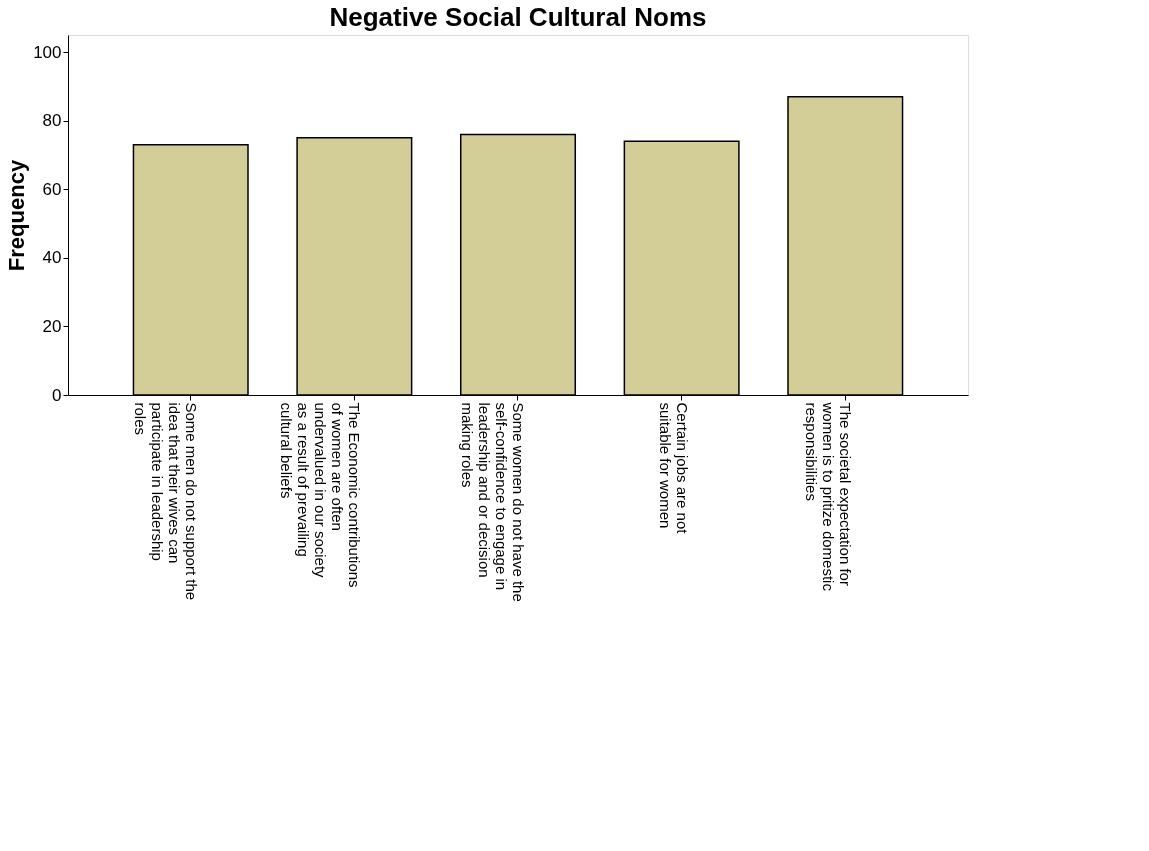 The height and width of the screenshot is (851, 1149). What do you see at coordinates (52, 326) in the screenshot?
I see `y-tick-label: 20` at bounding box center [52, 326].